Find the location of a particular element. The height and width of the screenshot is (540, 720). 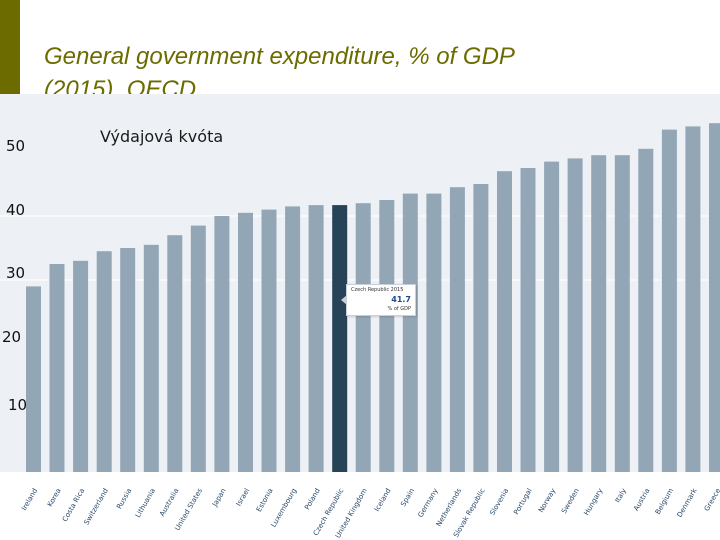

x-tick-label: Norway is located at coordinates (547, 500).